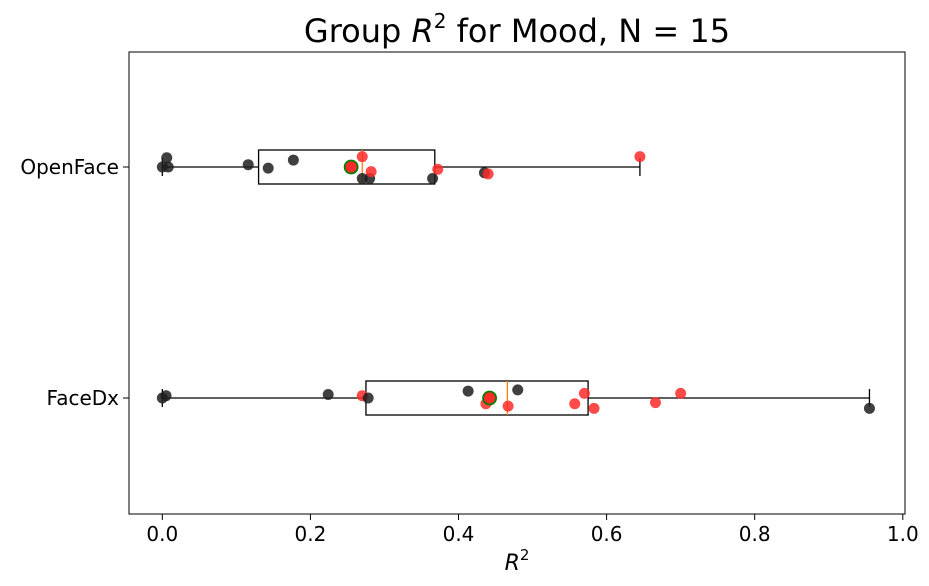  I want to click on box-group-facedx, so click(515, 398).